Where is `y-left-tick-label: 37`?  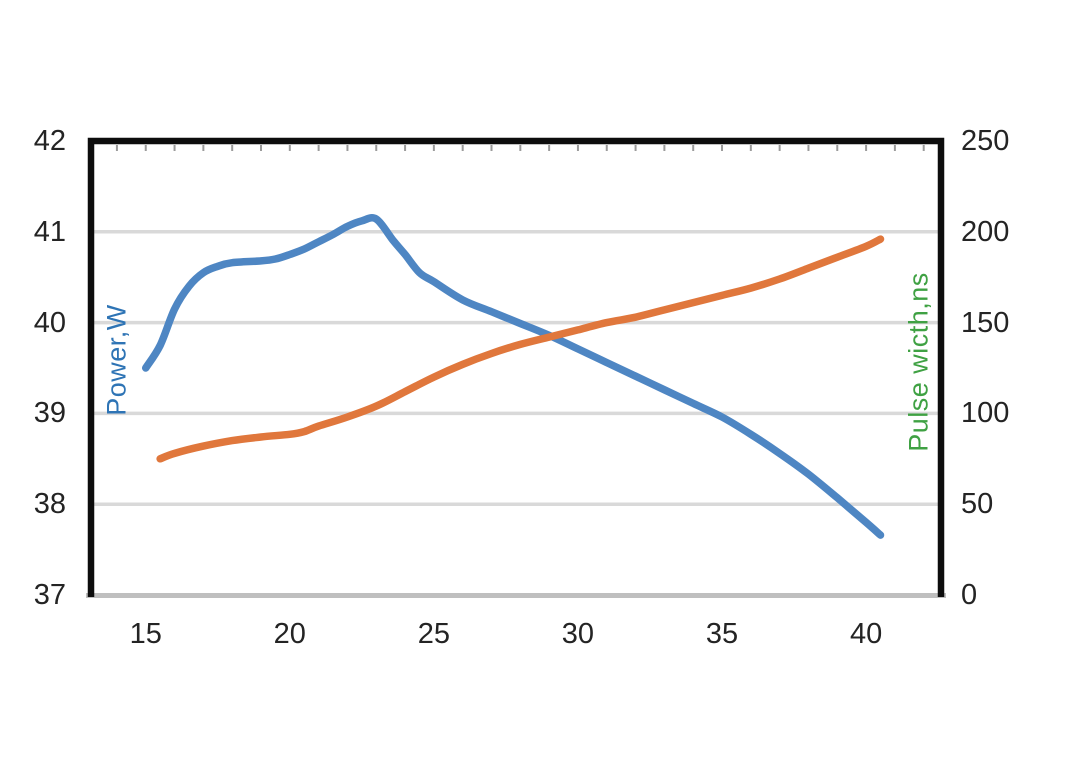 y-left-tick-label: 37 is located at coordinates (49, 595).